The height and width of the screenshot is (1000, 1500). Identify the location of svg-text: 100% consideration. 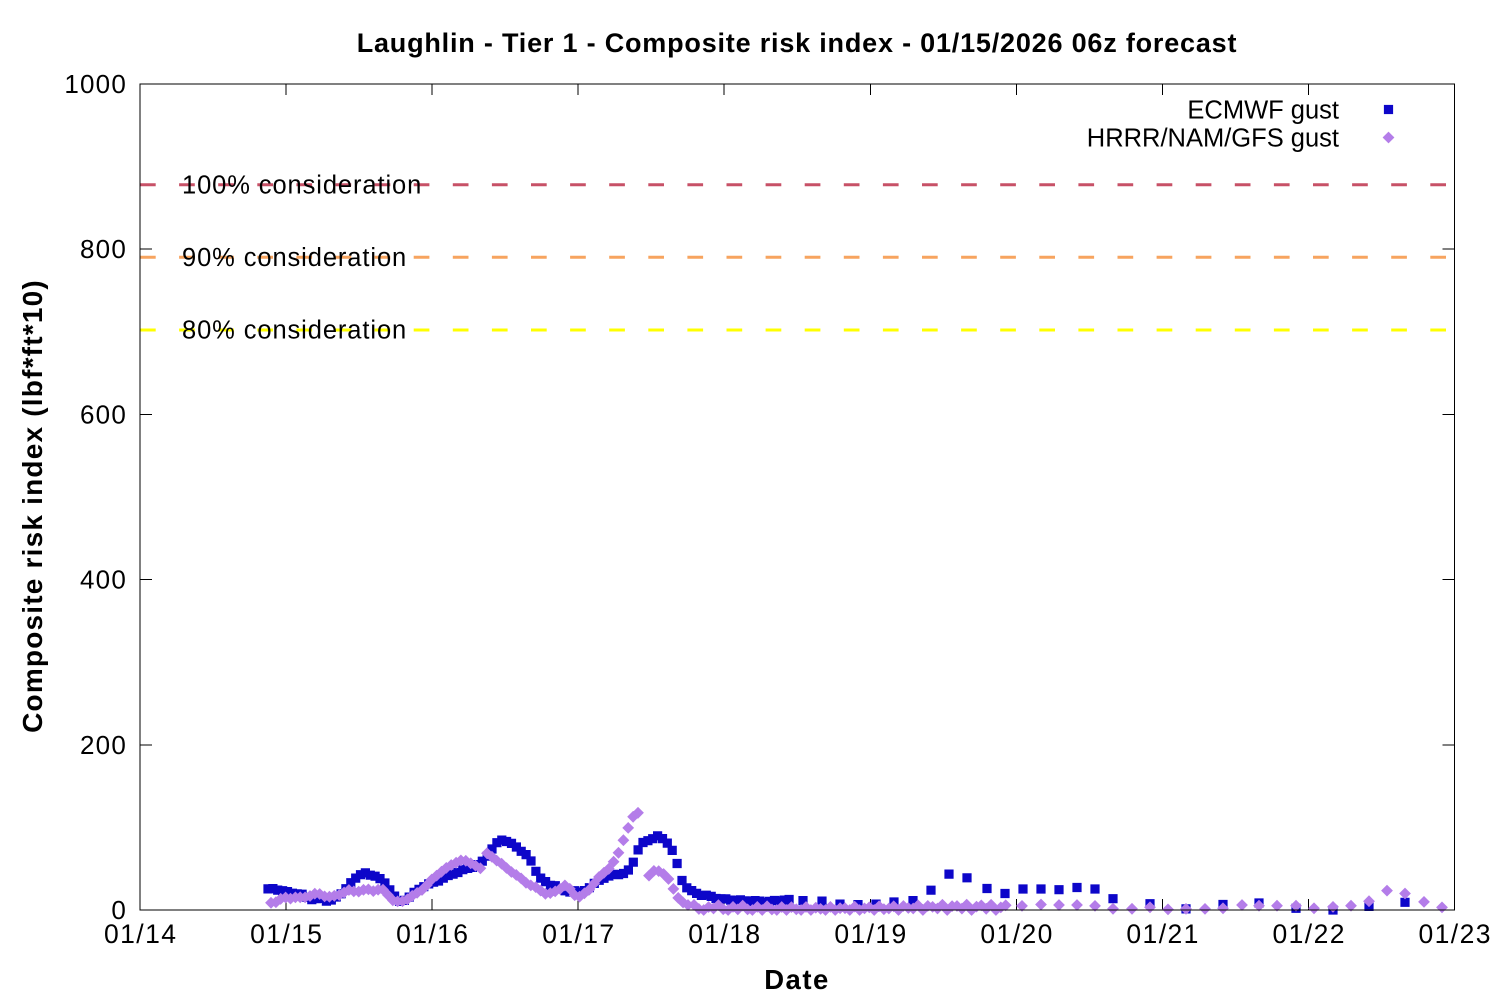
(302, 186).